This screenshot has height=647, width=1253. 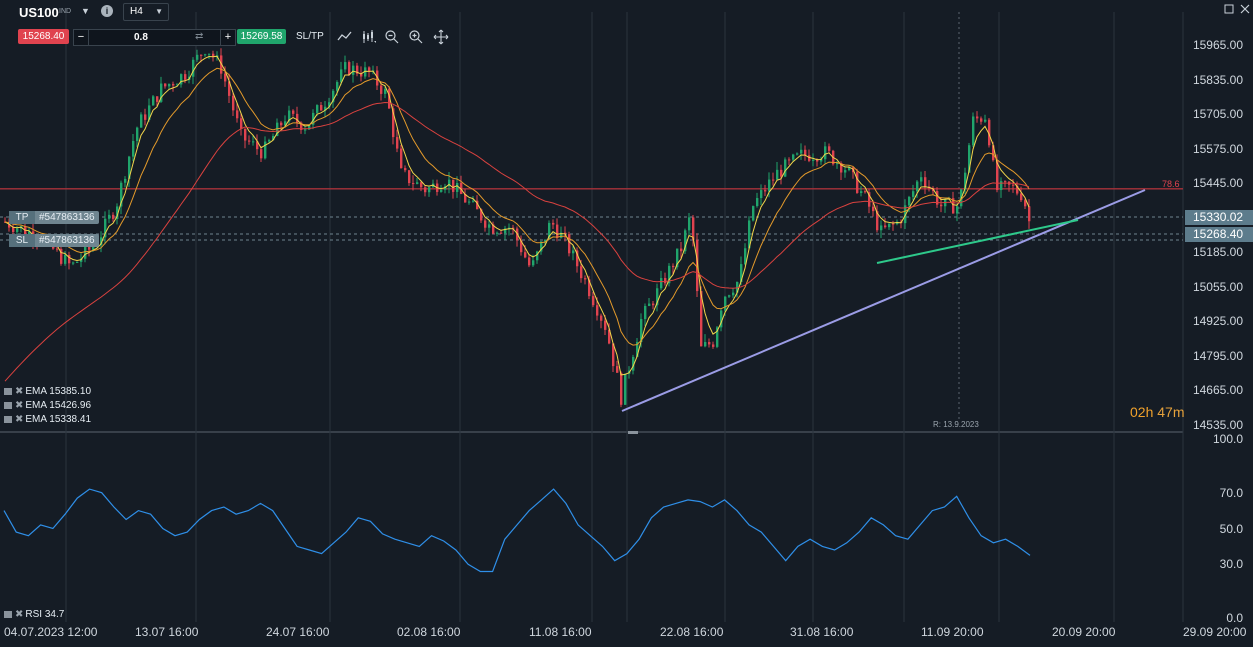 I want to click on zoom-out-icon, so click(x=392, y=37).